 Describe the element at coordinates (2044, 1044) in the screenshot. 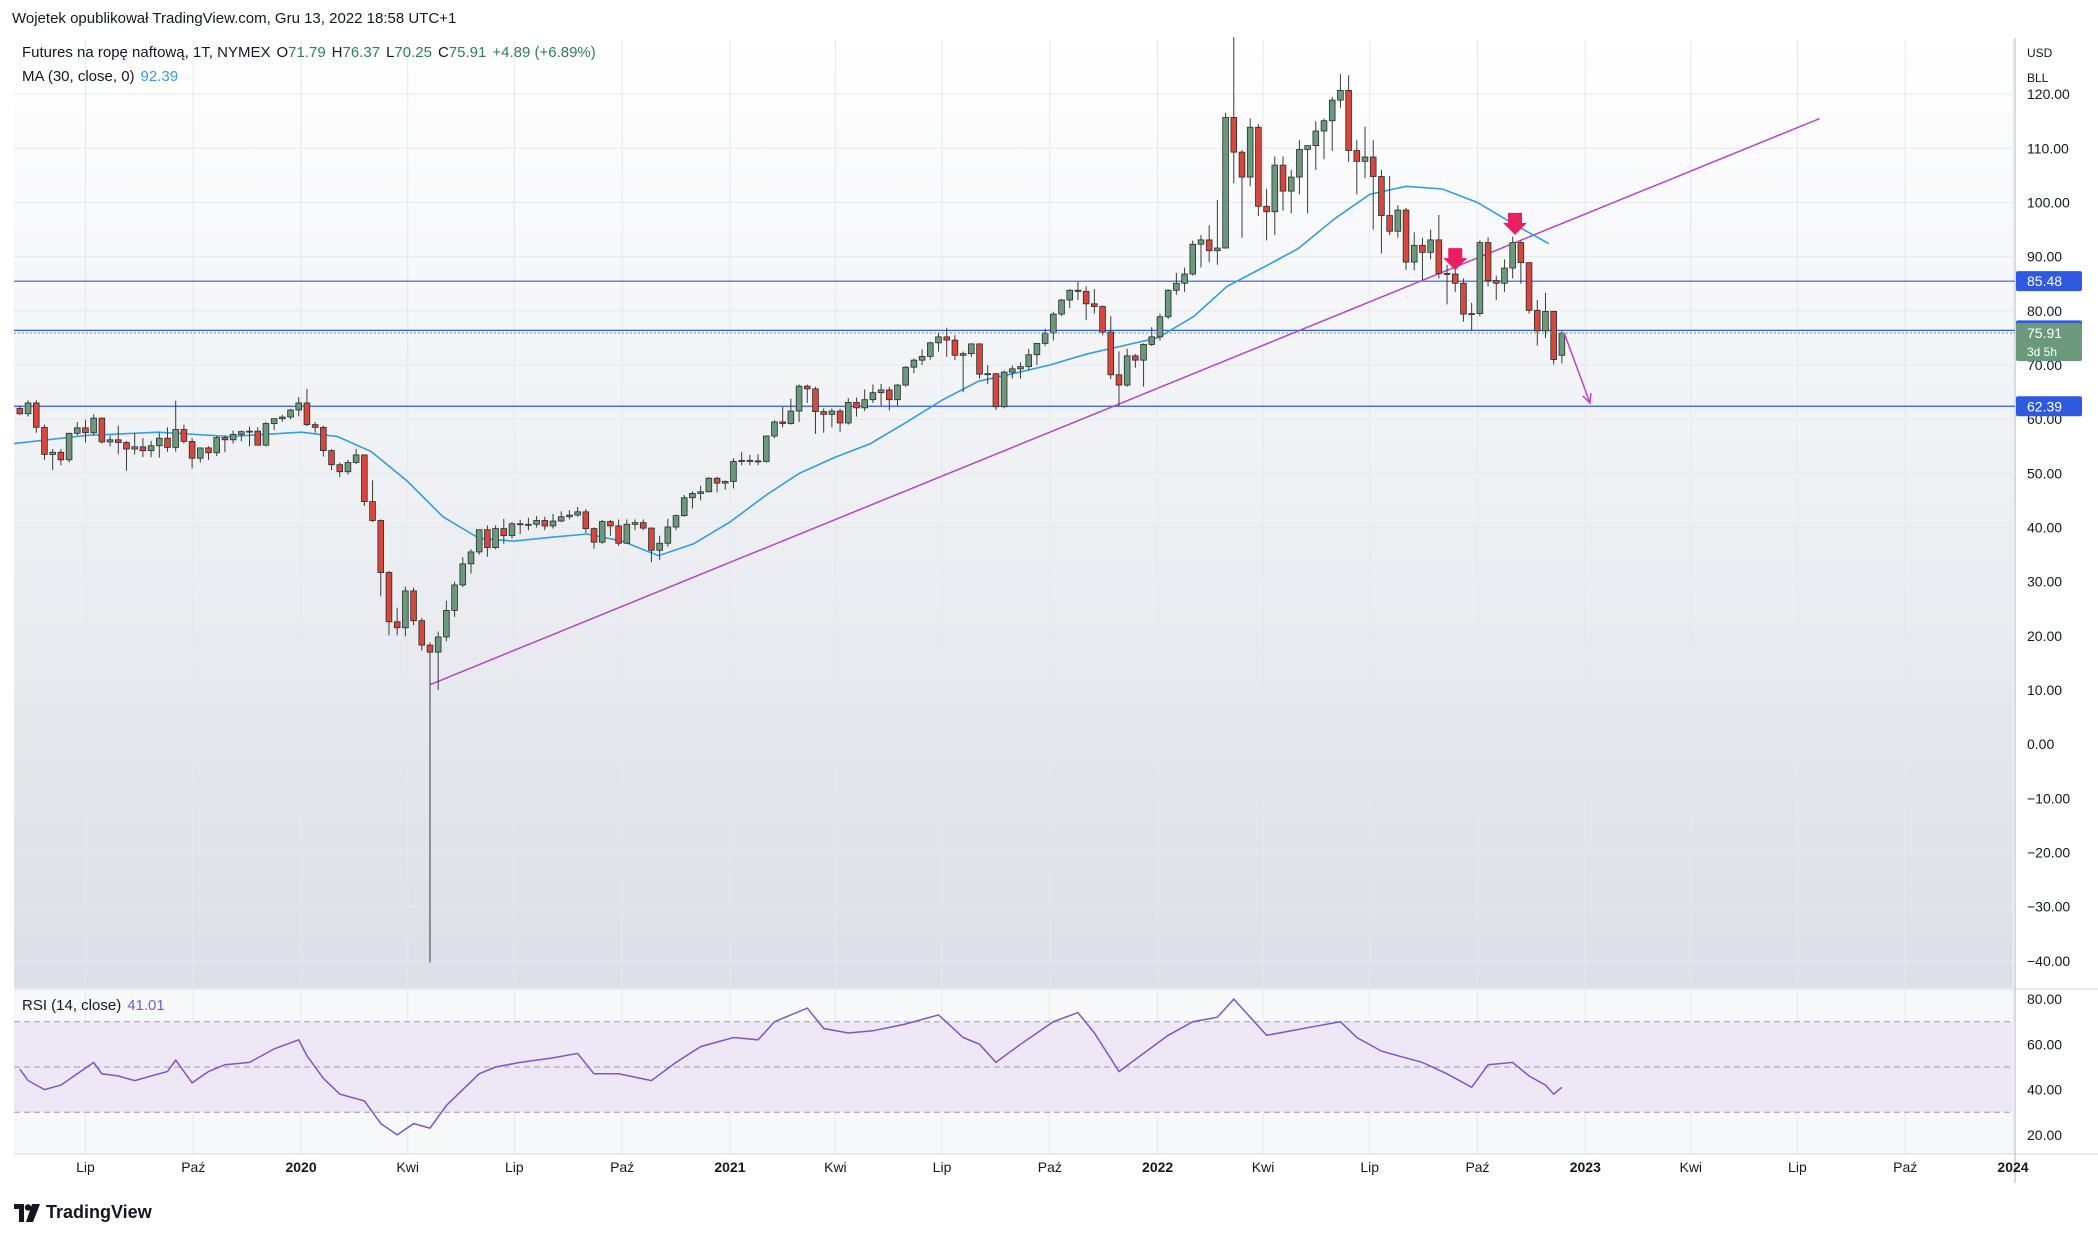

I see `rsi-axis-tick-label: 60.00` at that location.